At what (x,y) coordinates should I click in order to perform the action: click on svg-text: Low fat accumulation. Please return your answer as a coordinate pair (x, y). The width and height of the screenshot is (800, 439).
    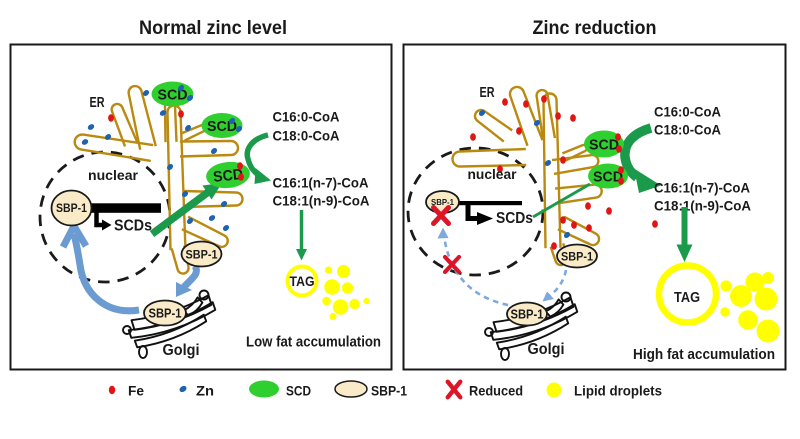
    Looking at the image, I should click on (313, 342).